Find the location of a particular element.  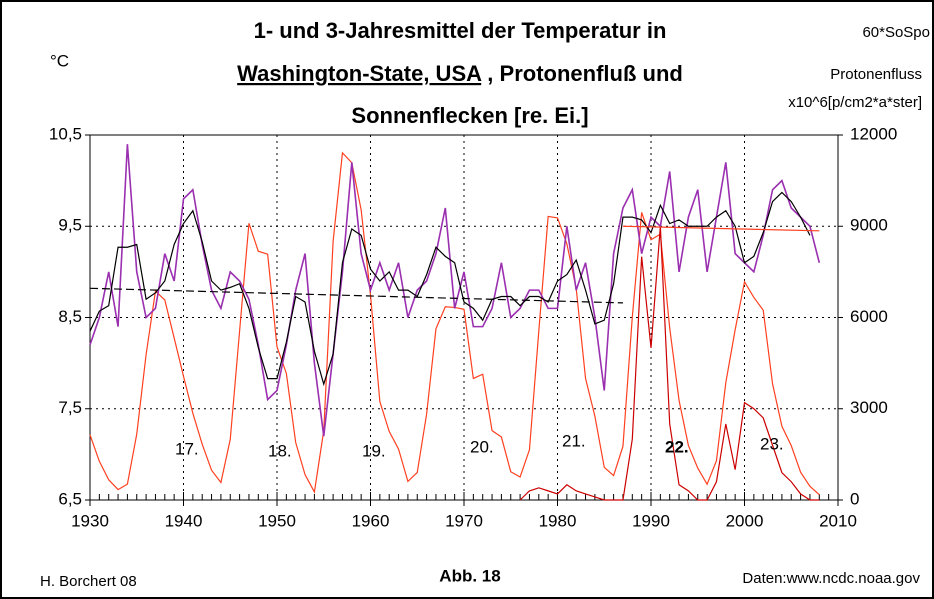

y2-tick-label: 6000 is located at coordinates (869, 316).